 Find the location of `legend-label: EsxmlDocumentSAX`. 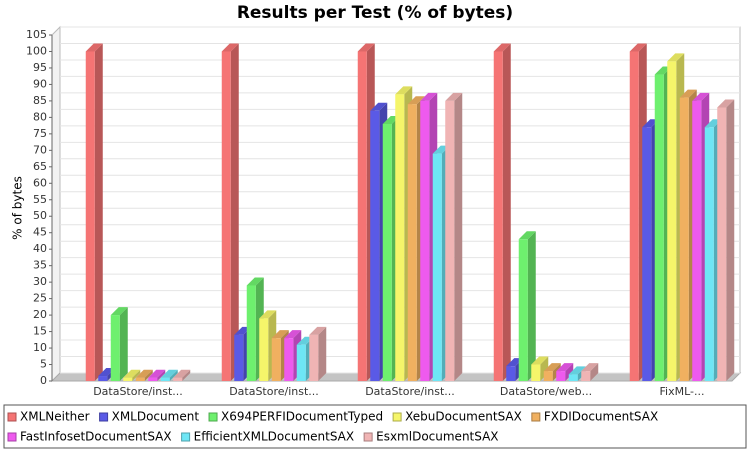

legend-label: EsxmlDocumentSAX is located at coordinates (437, 437).